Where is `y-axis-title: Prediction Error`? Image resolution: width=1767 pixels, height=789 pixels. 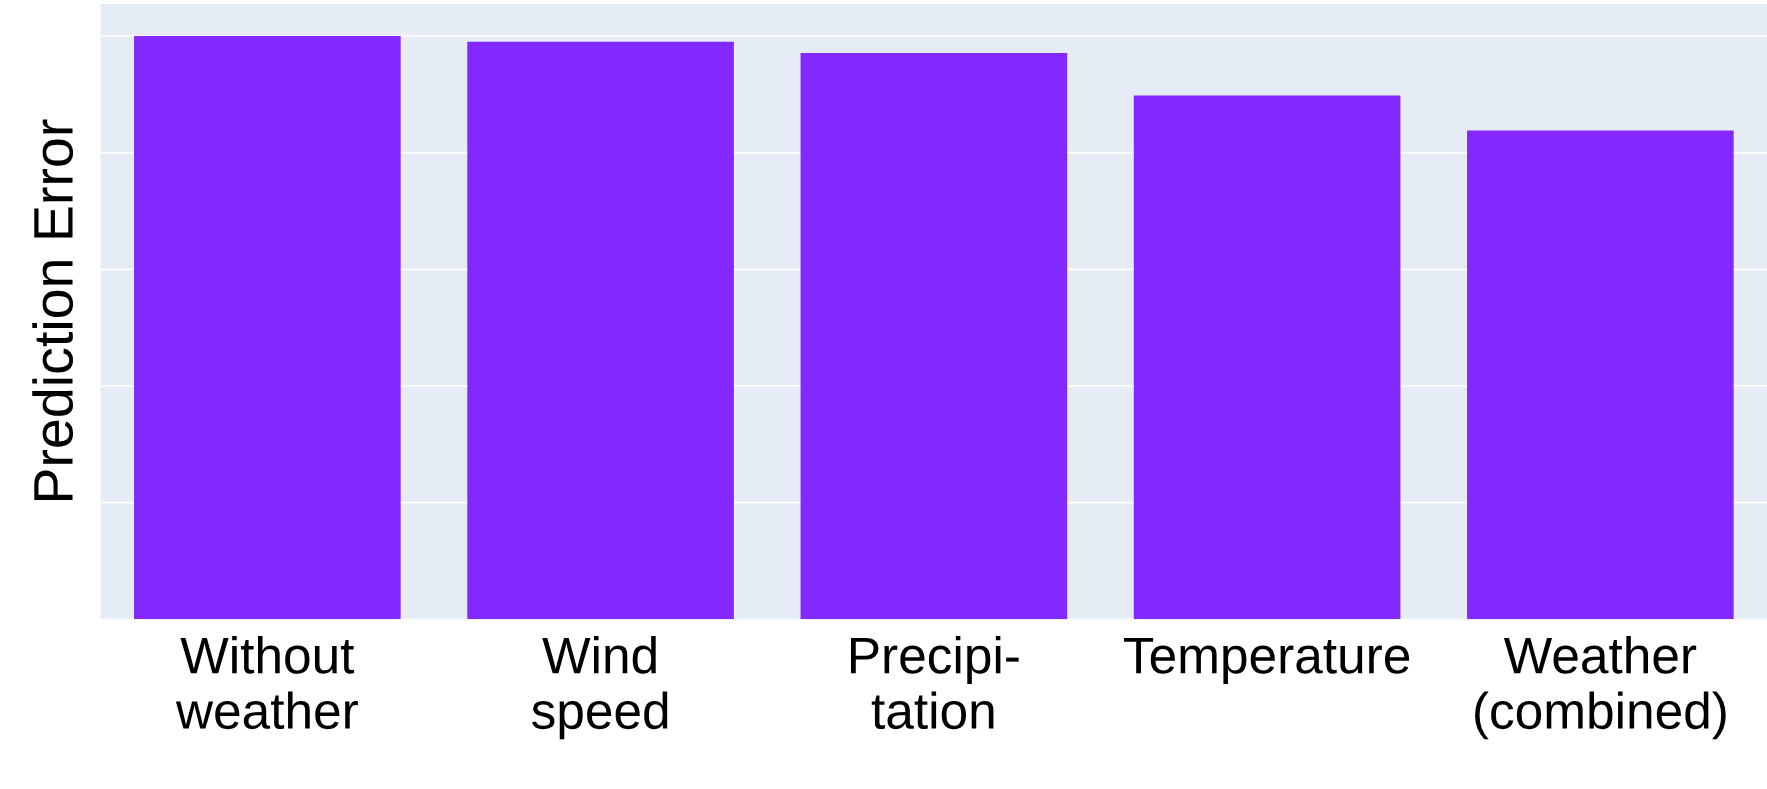 y-axis-title: Prediction Error is located at coordinates (53, 310).